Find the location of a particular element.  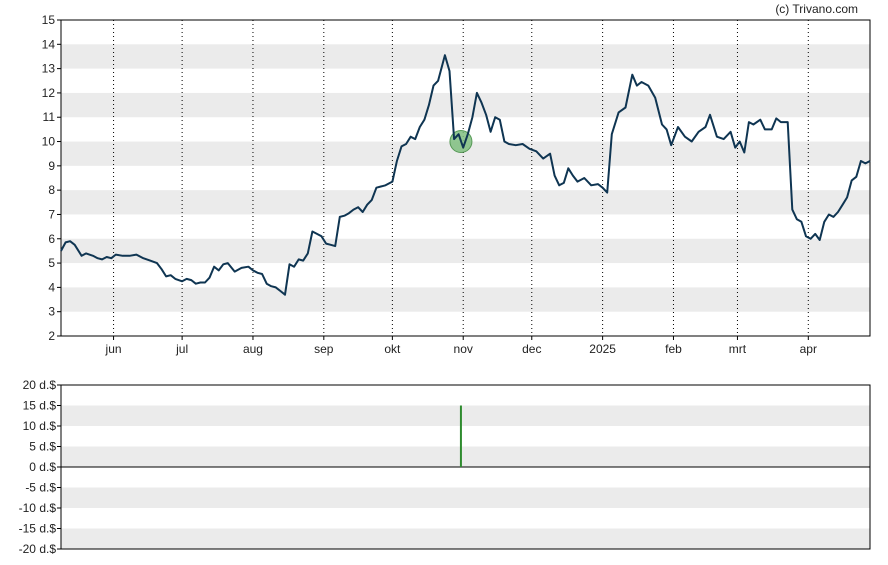

y-tick-label: 3 is located at coordinates (51, 312).